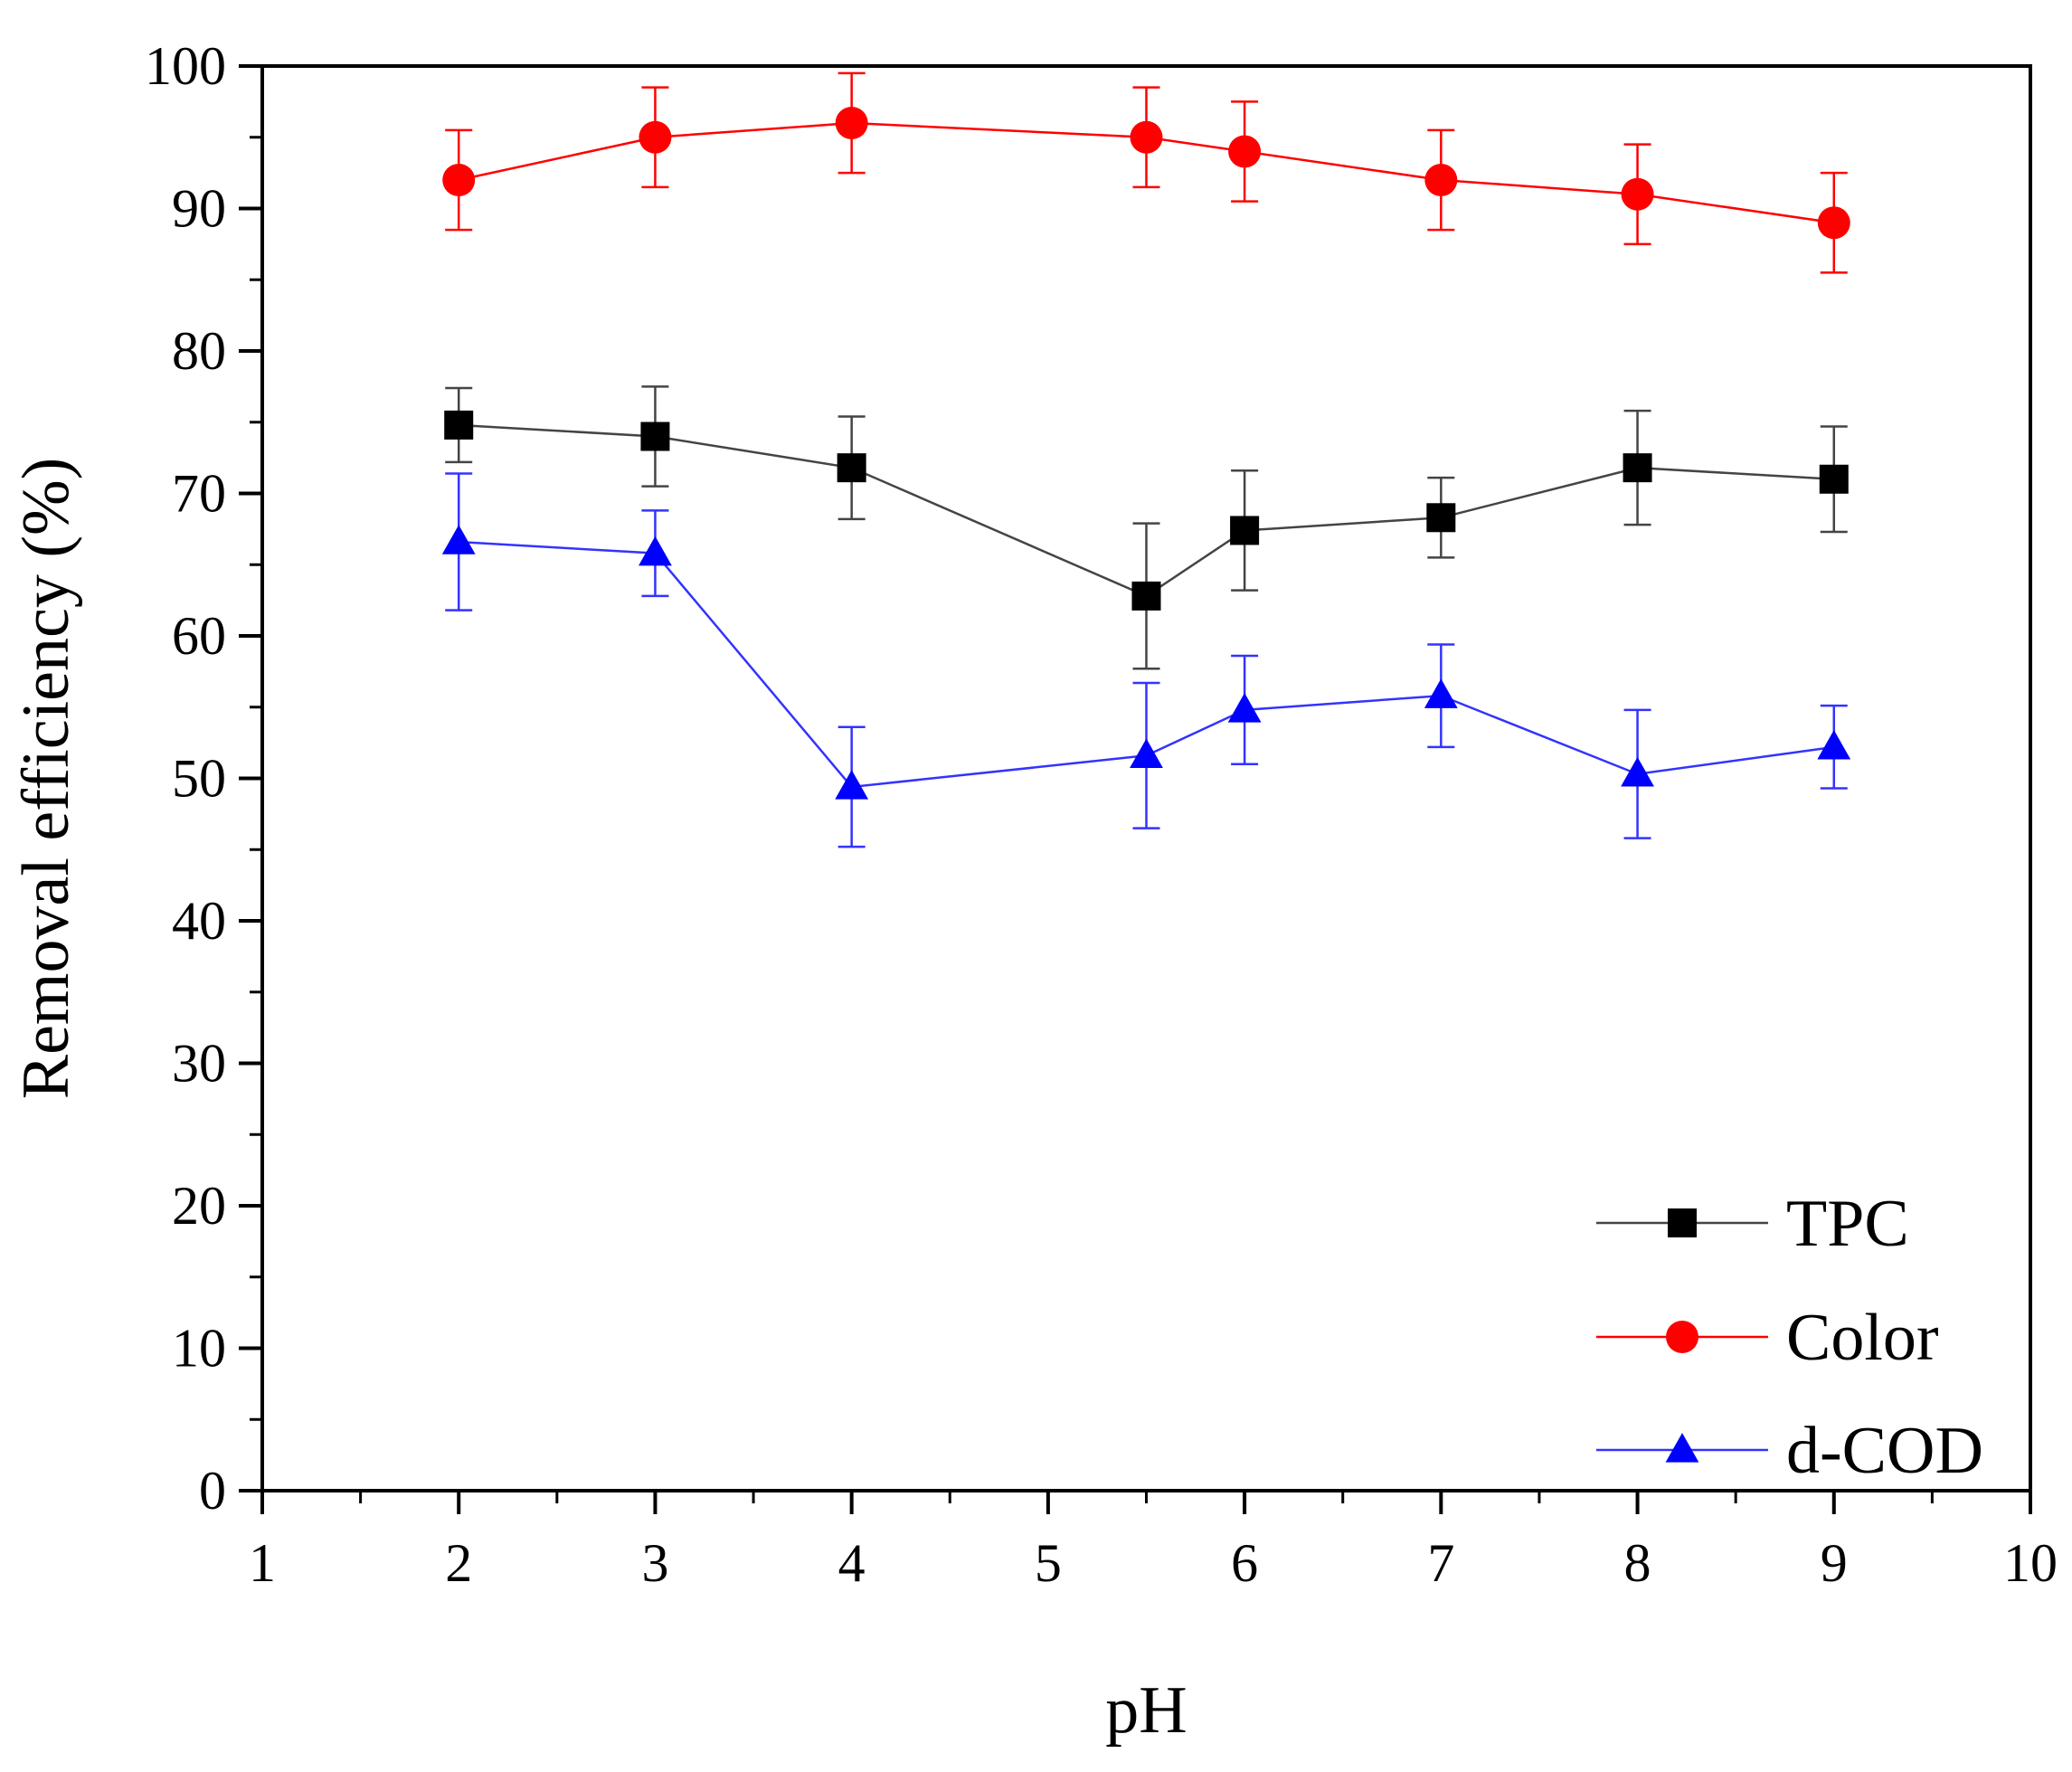 The image size is (2072, 1772). Describe the element at coordinates (2031, 1563) in the screenshot. I see `x-tick-label: 10` at that location.